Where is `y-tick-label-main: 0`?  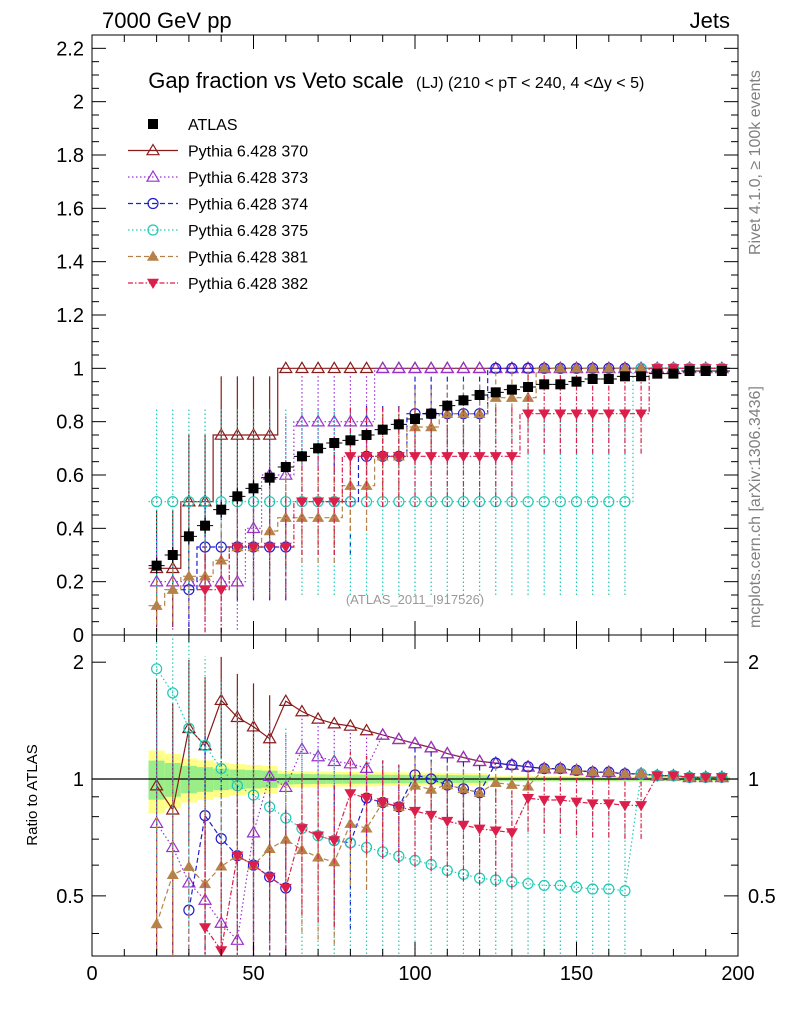 y-tick-label-main: 0 is located at coordinates (78, 636).